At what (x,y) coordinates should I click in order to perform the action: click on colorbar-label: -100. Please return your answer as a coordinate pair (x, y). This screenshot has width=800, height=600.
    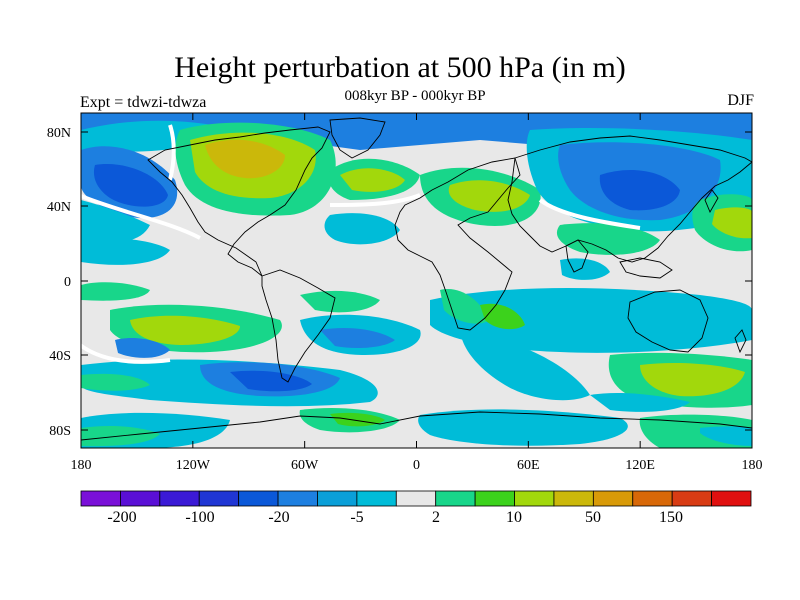
    Looking at the image, I should click on (199, 517).